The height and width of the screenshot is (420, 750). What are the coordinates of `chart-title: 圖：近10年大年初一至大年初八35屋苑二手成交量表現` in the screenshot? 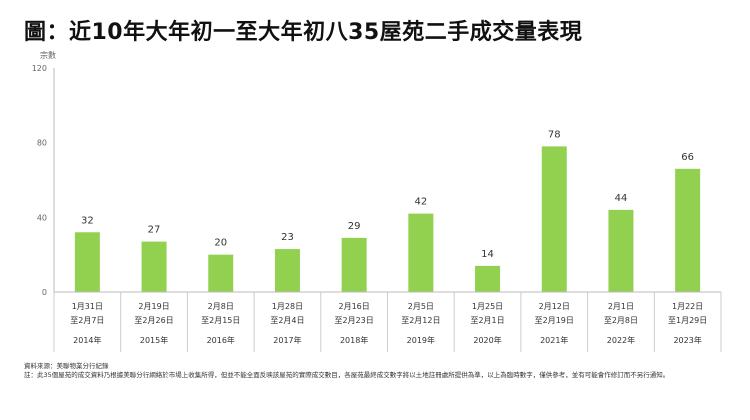 It's located at (303, 32).